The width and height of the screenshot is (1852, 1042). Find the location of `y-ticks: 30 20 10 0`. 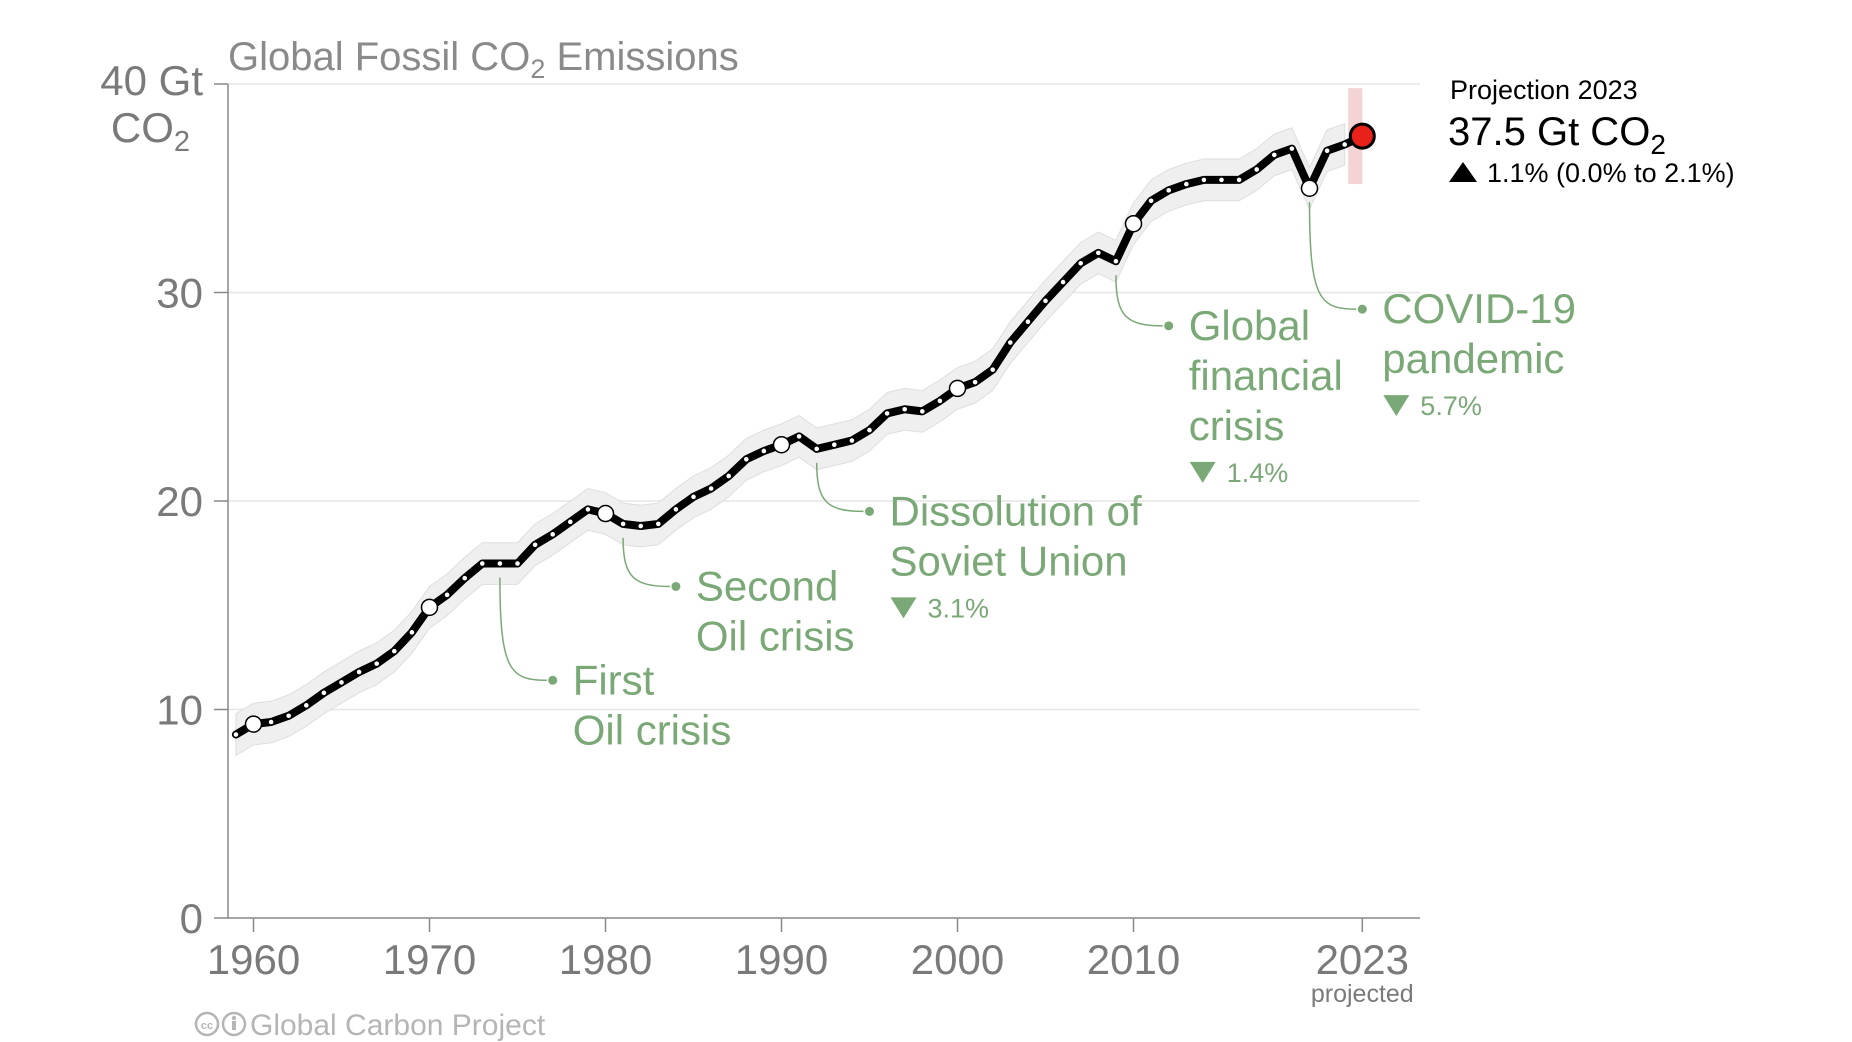

y-ticks: 30 20 10 0 is located at coordinates (192, 512).